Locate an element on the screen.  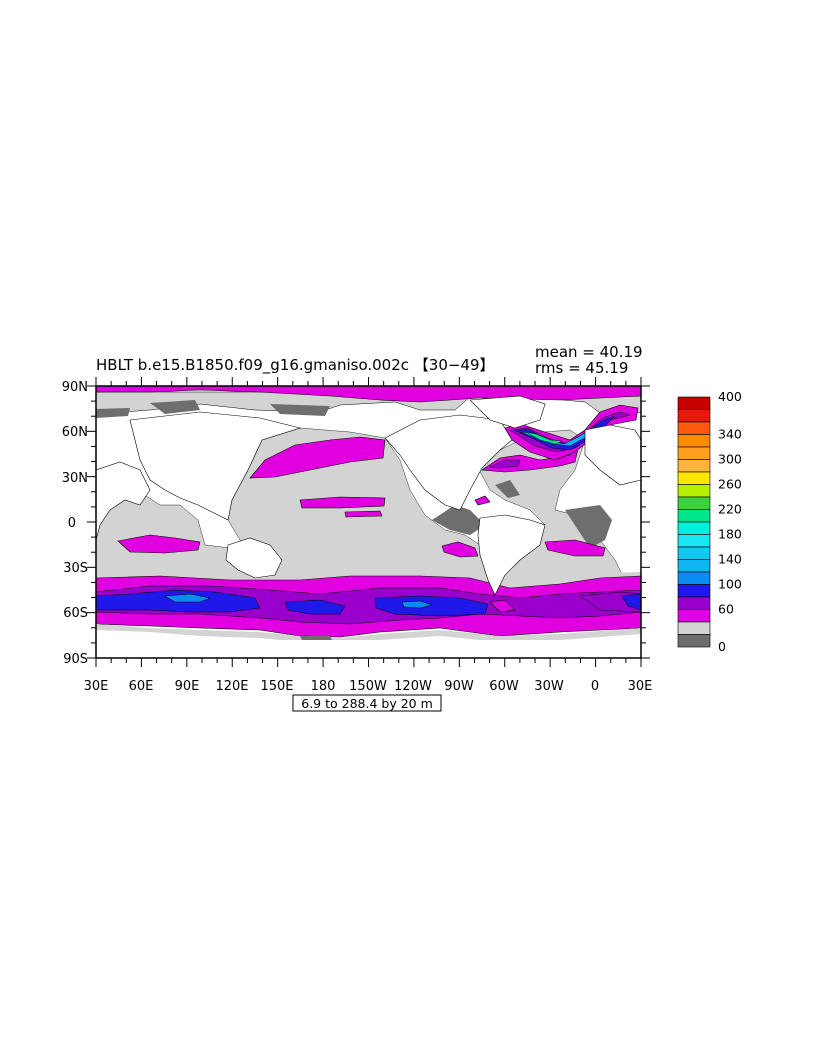
x-tick-label: 60E is located at coordinates (141, 686).